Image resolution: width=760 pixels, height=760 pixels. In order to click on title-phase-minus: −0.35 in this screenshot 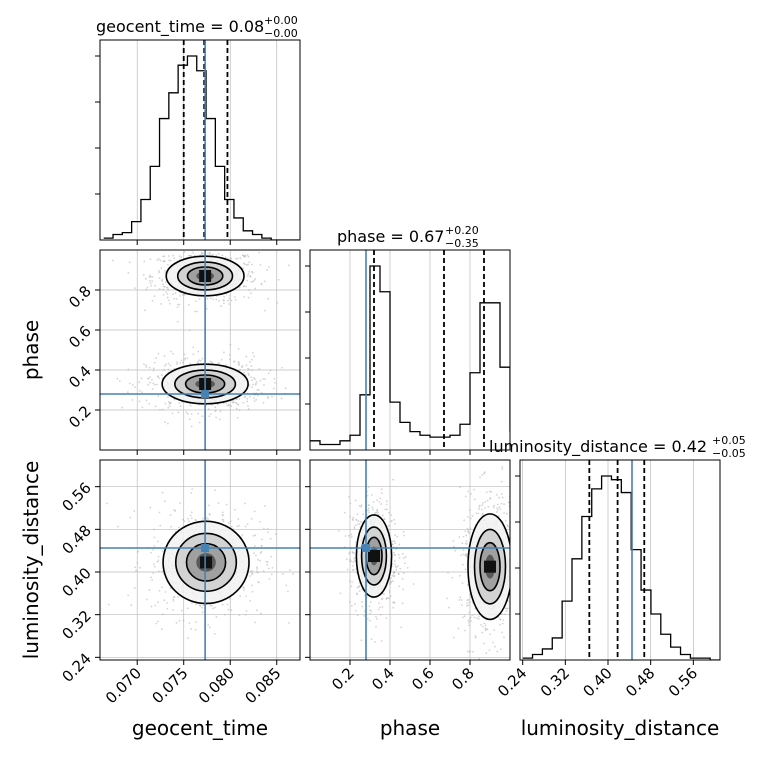, I will do `click(462, 243)`.